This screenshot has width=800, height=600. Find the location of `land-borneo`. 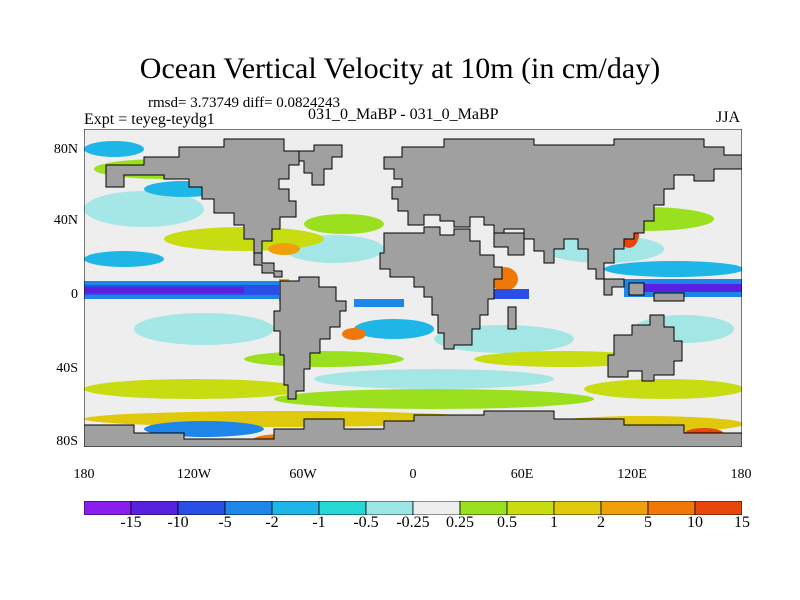

land-borneo is located at coordinates (636, 289).